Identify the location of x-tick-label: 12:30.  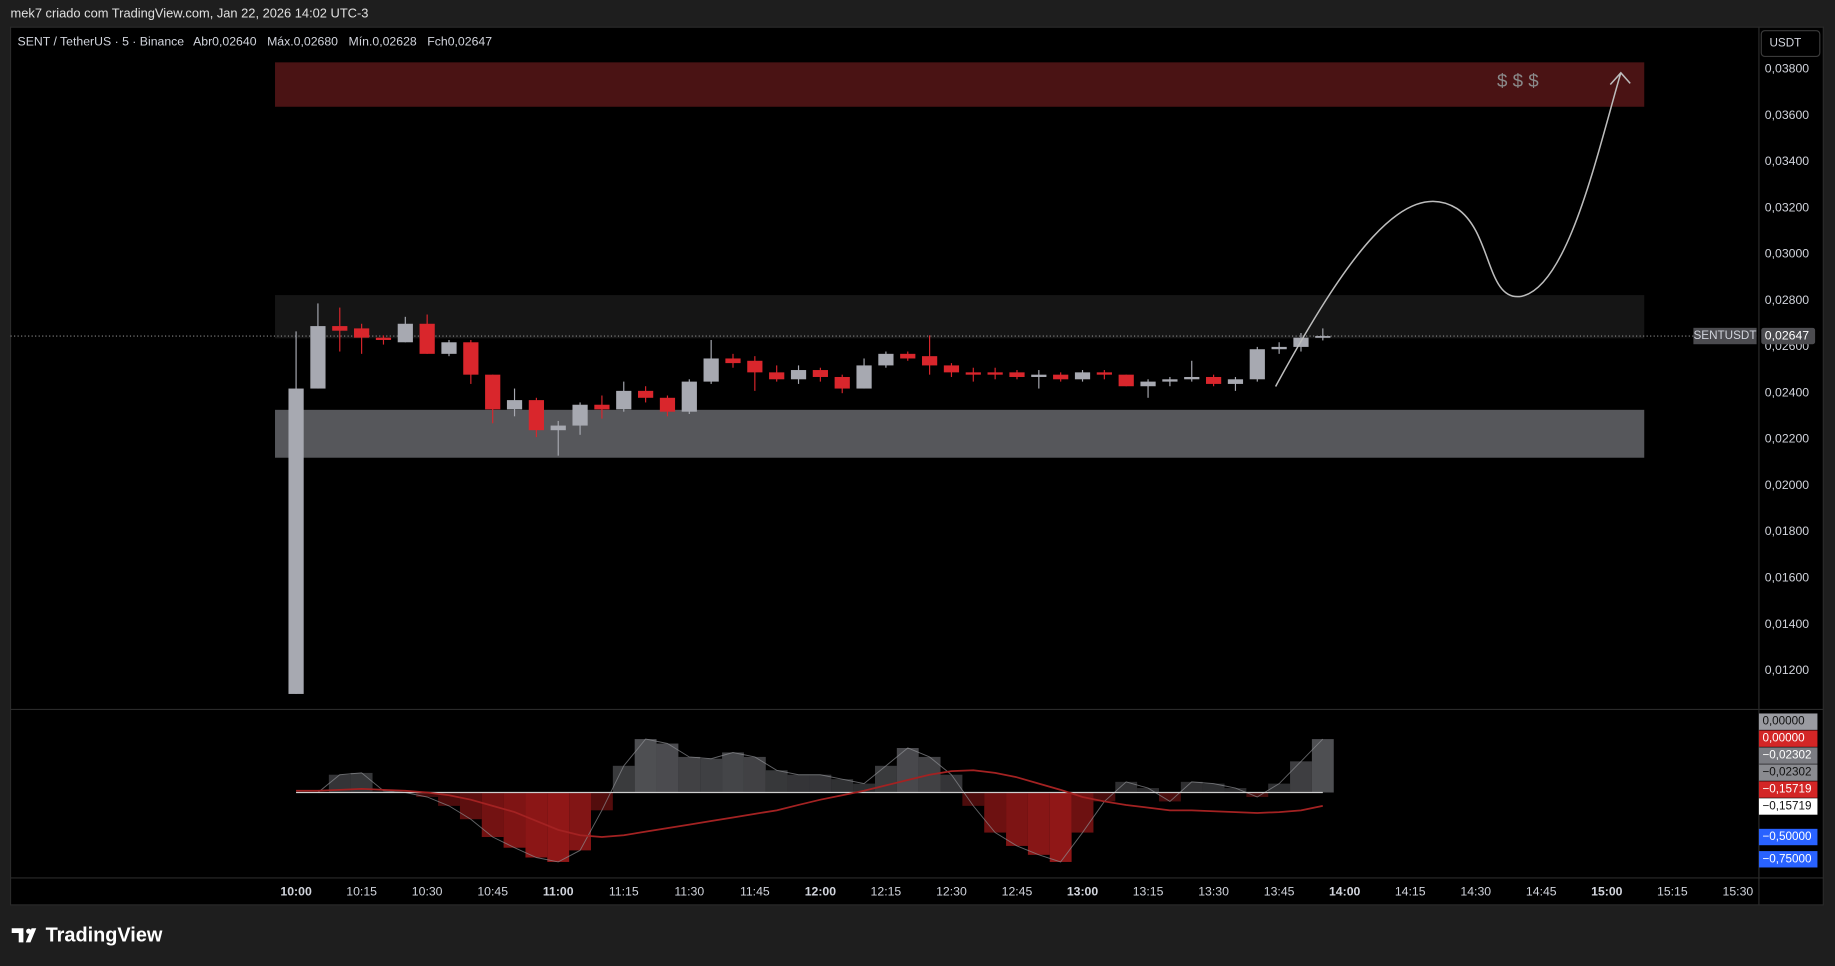
(951, 891).